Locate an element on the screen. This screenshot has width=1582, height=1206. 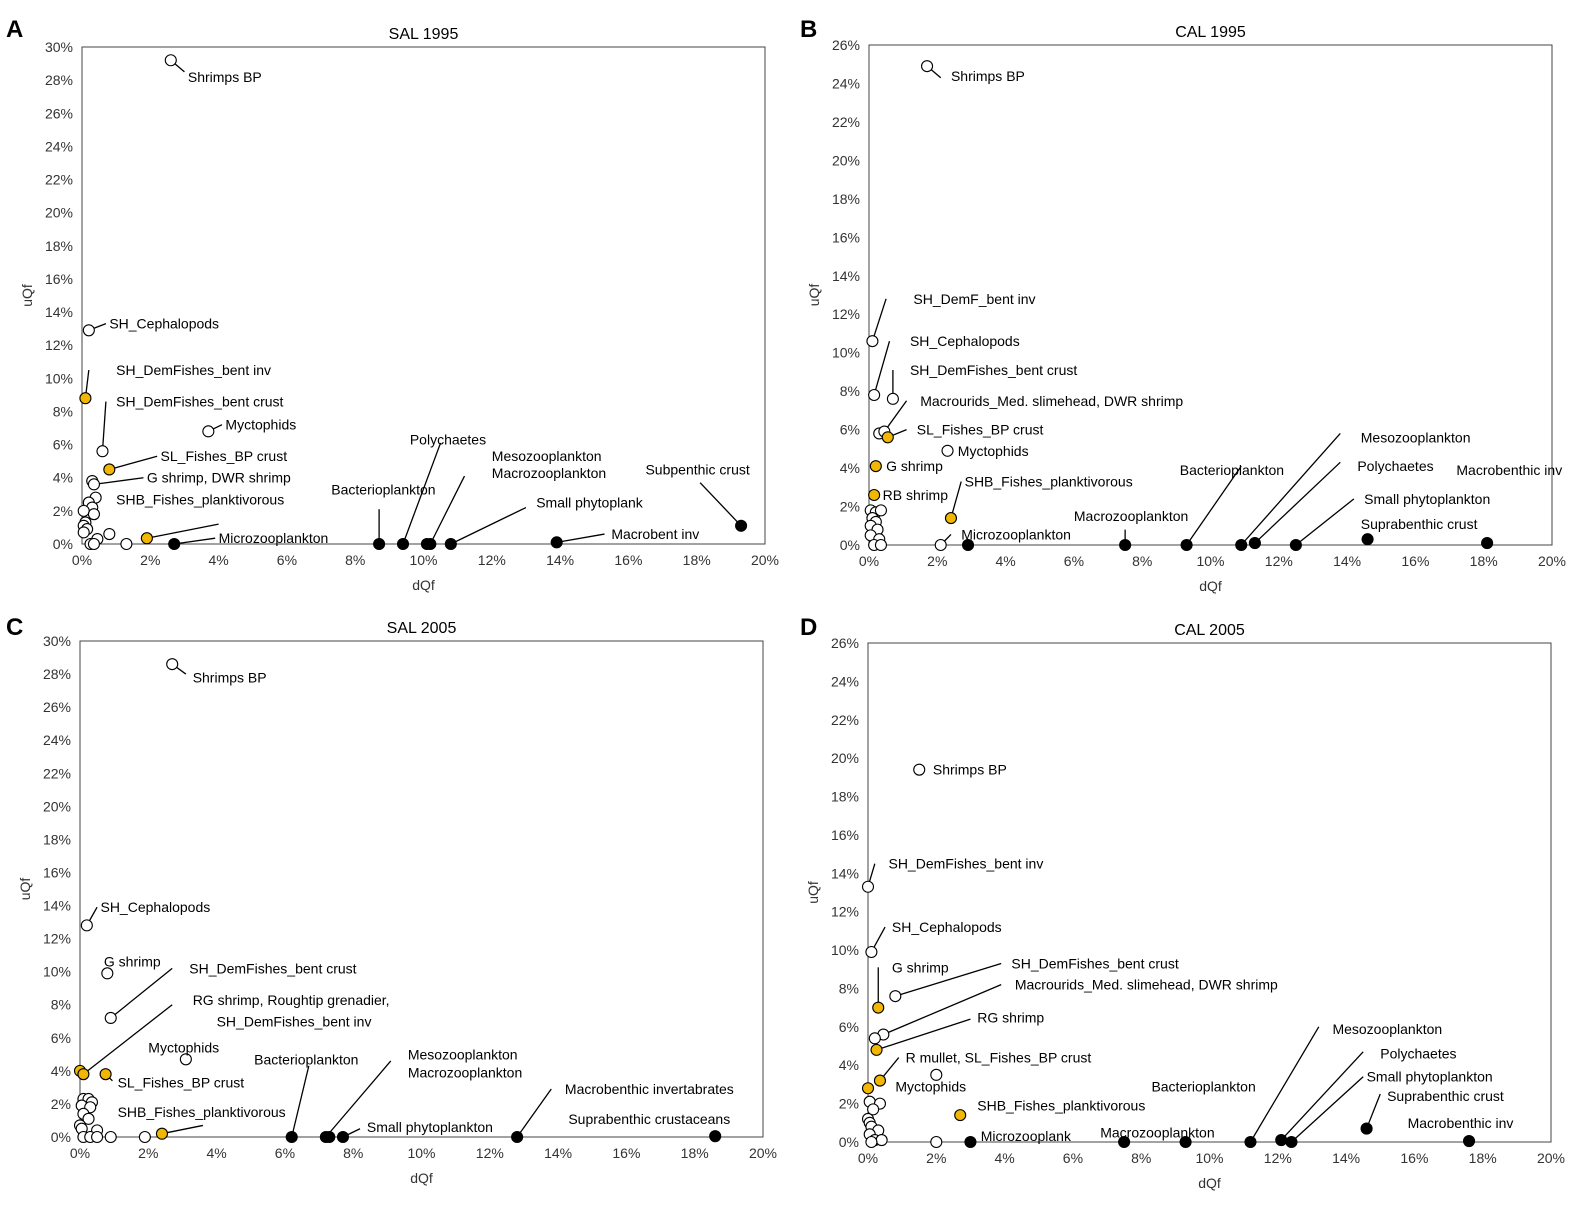
y-tick-label: 2% is located at coordinates (850, 507).